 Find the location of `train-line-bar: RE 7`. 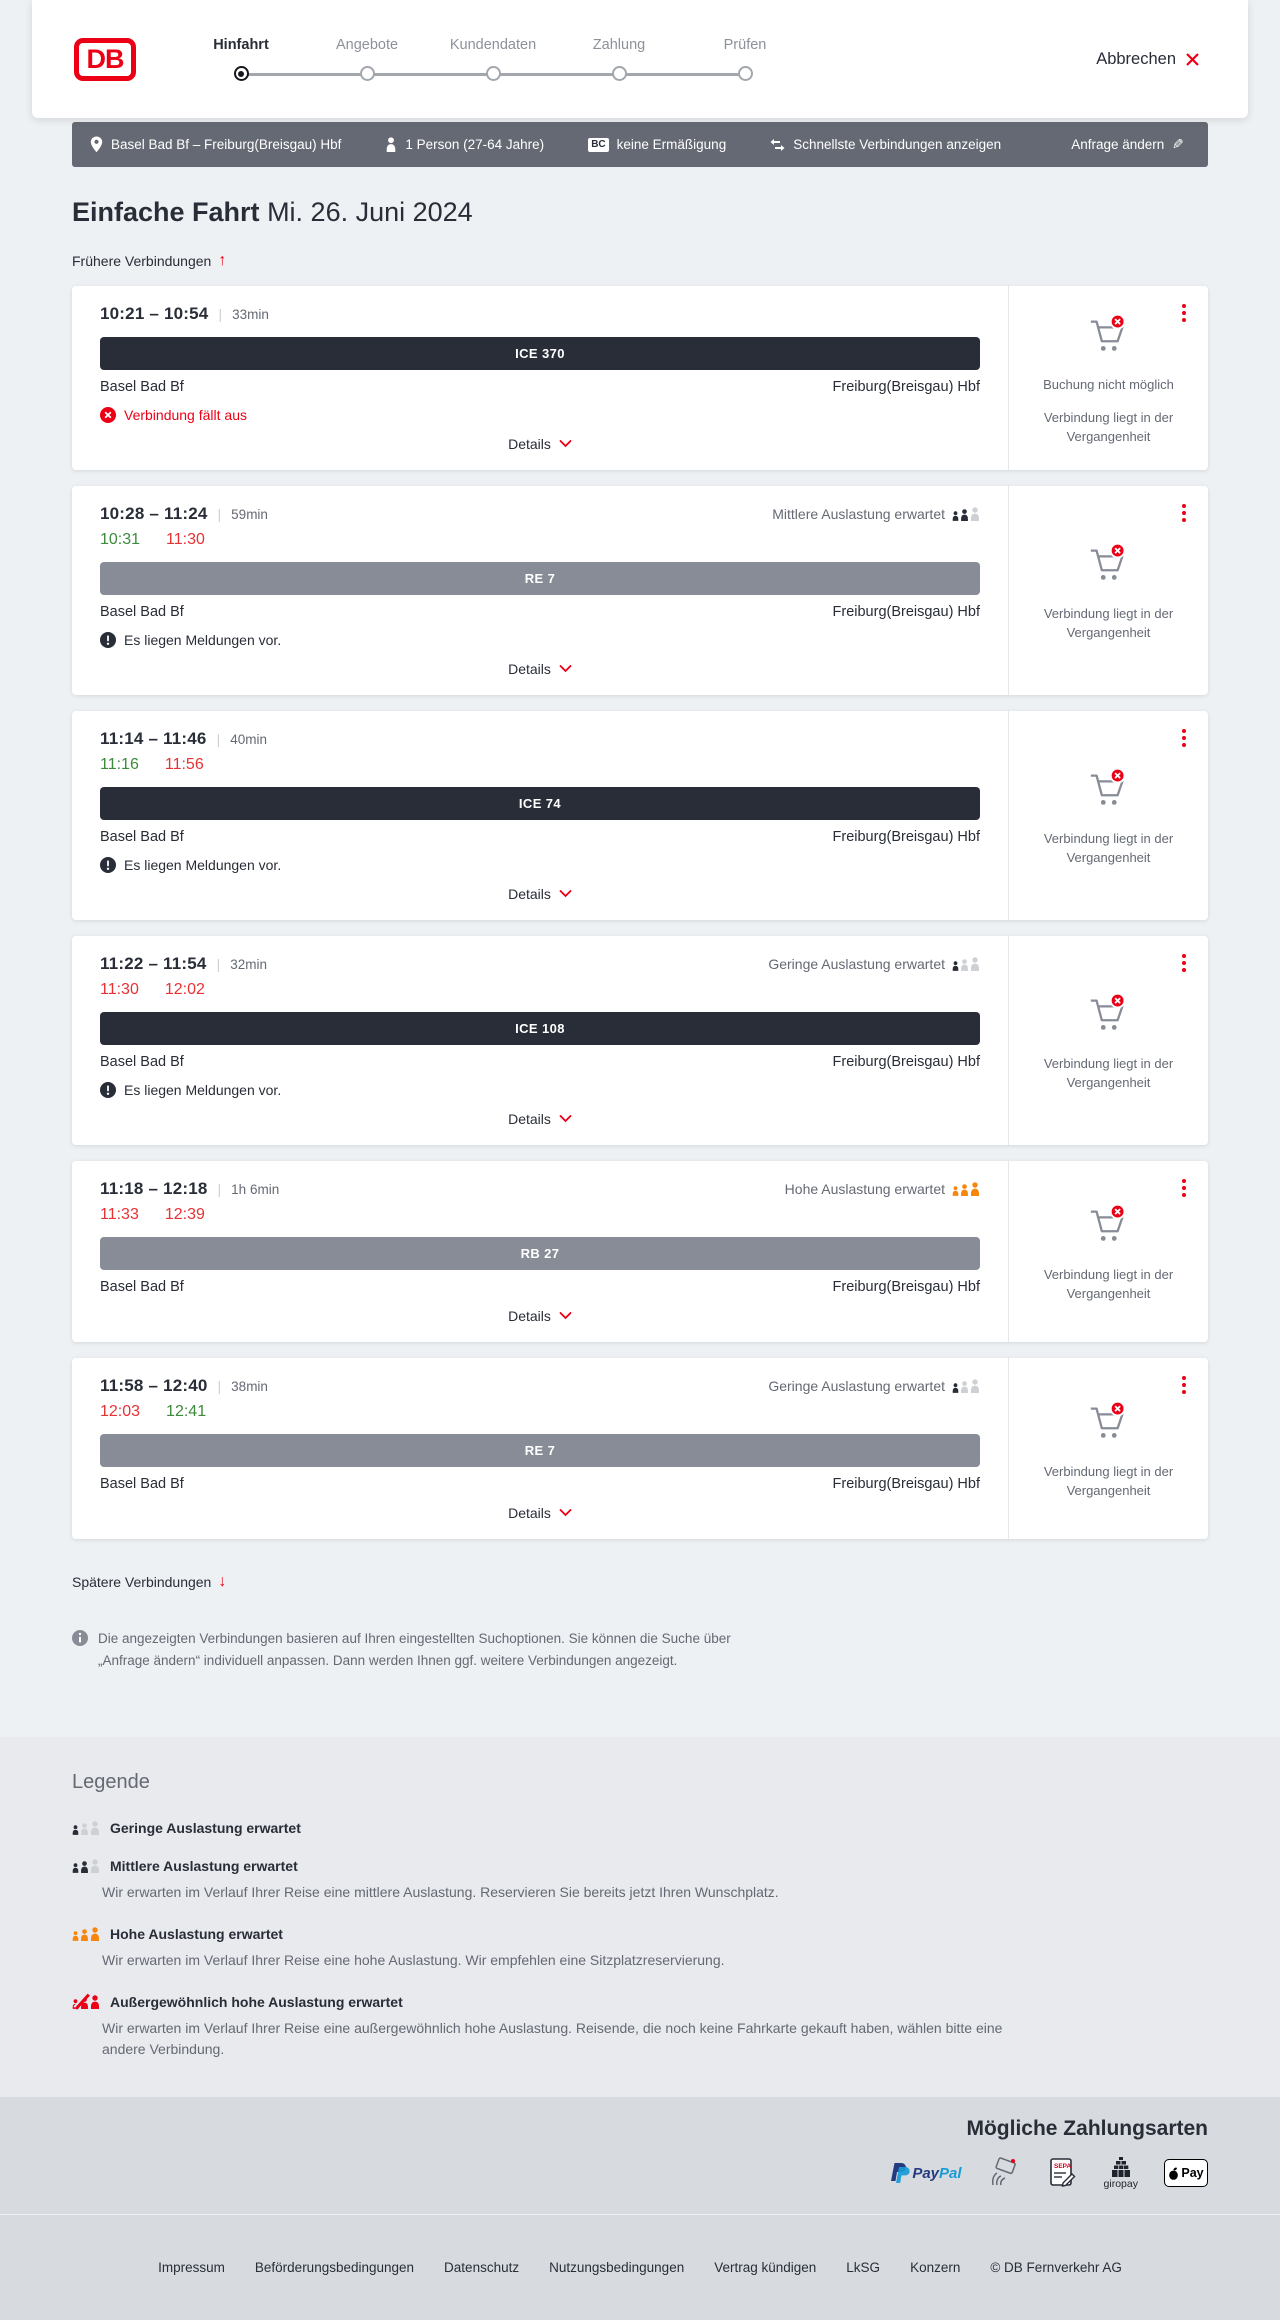

train-line-bar: RE 7 is located at coordinates (540, 578).